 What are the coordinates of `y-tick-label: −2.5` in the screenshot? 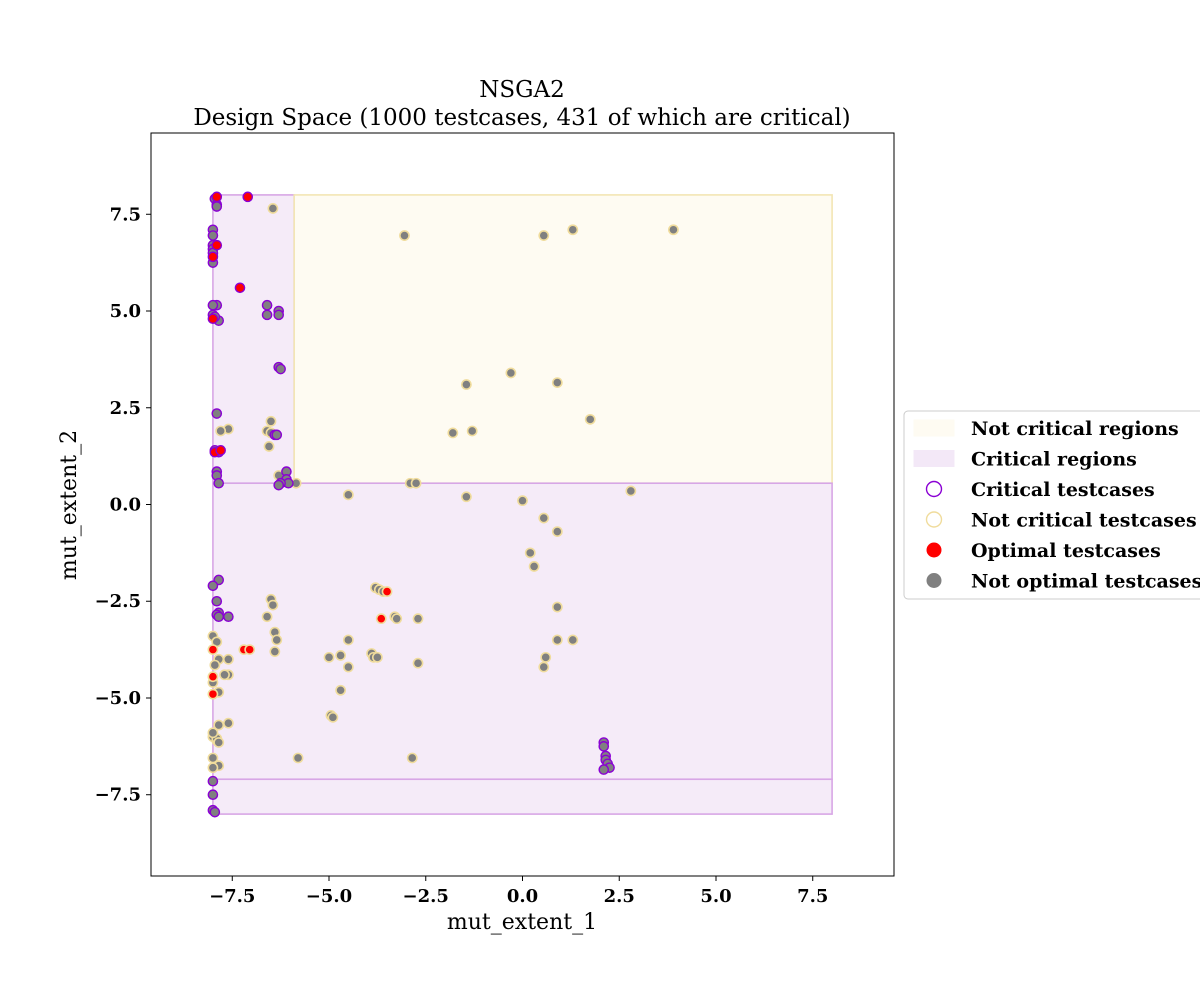 It's located at (118, 601).